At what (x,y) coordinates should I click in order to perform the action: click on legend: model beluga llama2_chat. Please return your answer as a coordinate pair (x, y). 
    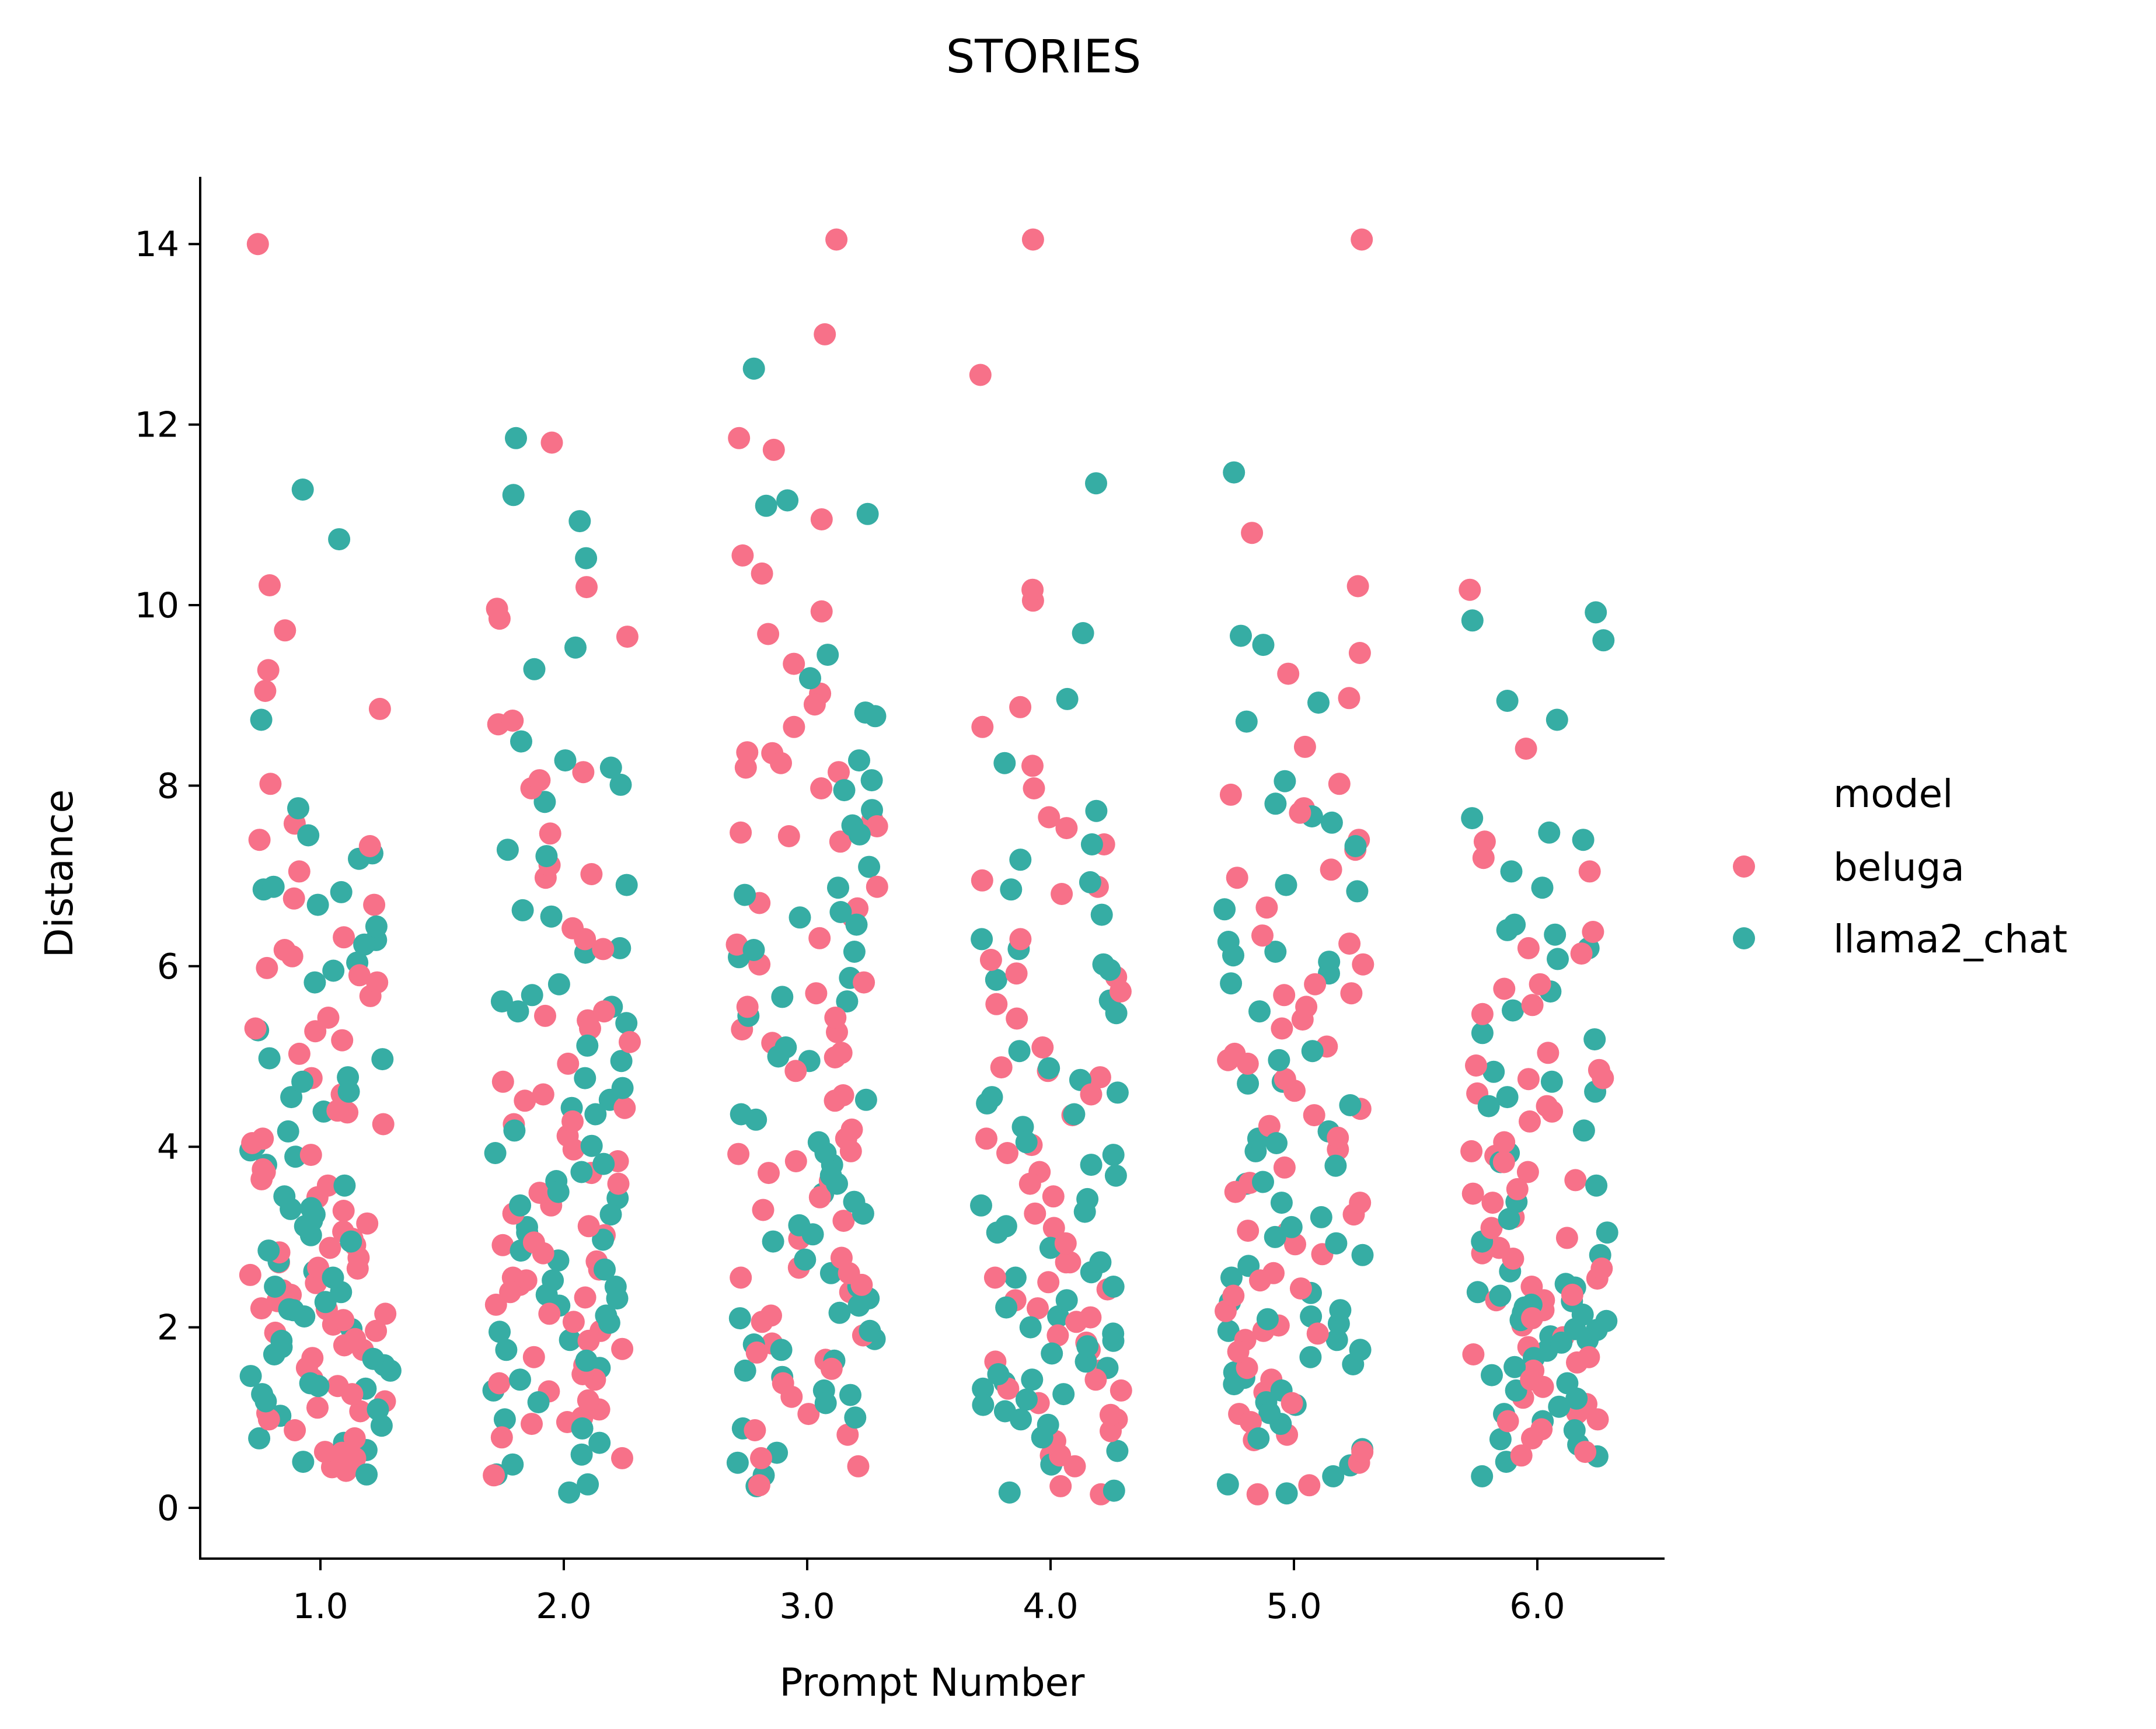
    Looking at the image, I should click on (1900, 866).